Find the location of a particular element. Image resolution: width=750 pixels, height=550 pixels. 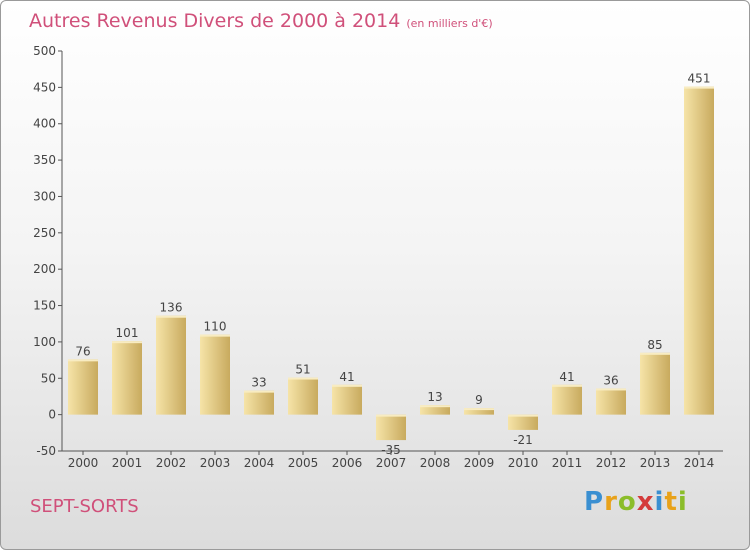

x-tick-label: 2005 is located at coordinates (303, 463).